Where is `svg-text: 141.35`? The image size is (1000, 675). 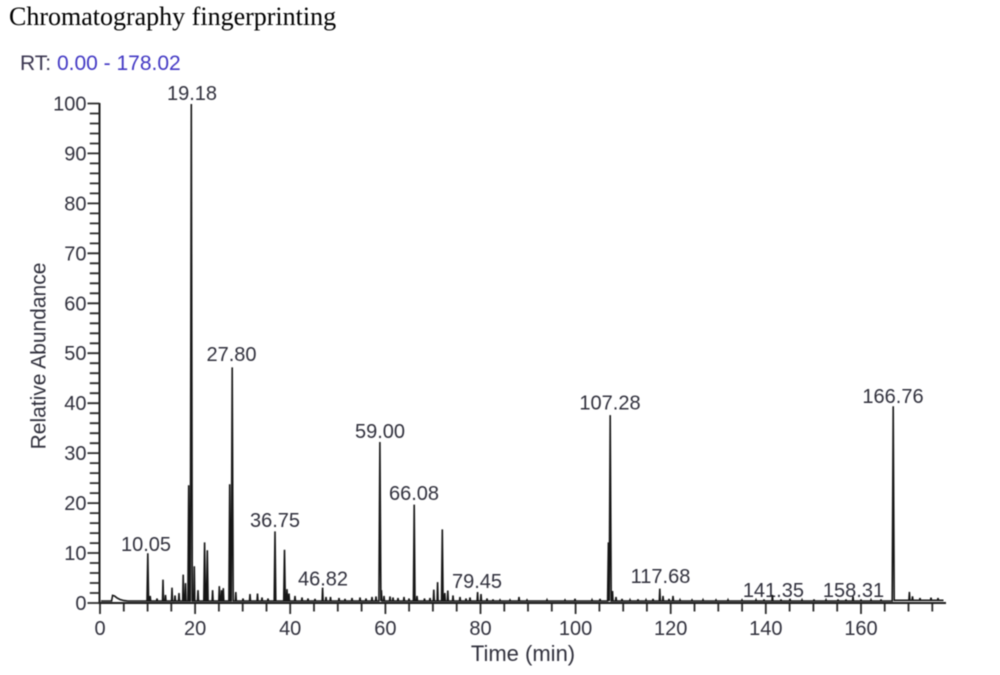
svg-text: 141.35 is located at coordinates (773, 591).